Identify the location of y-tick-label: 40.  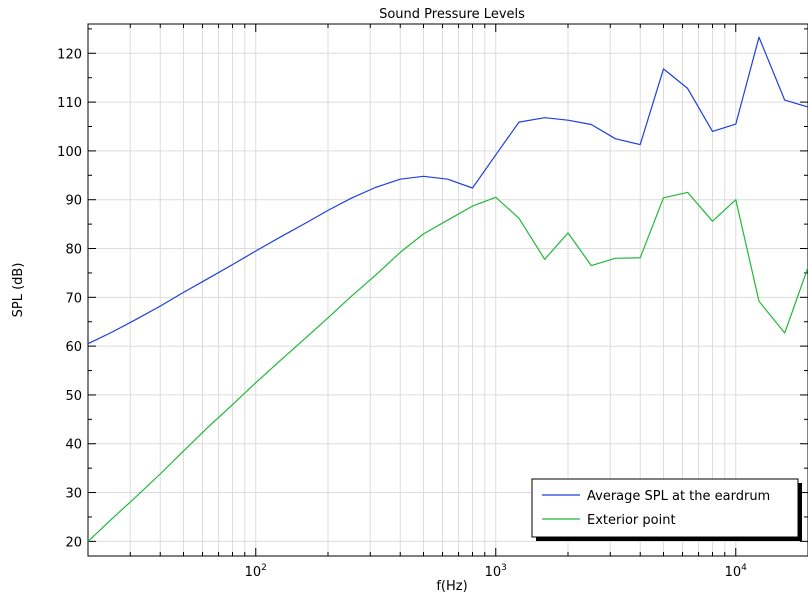
(73, 445).